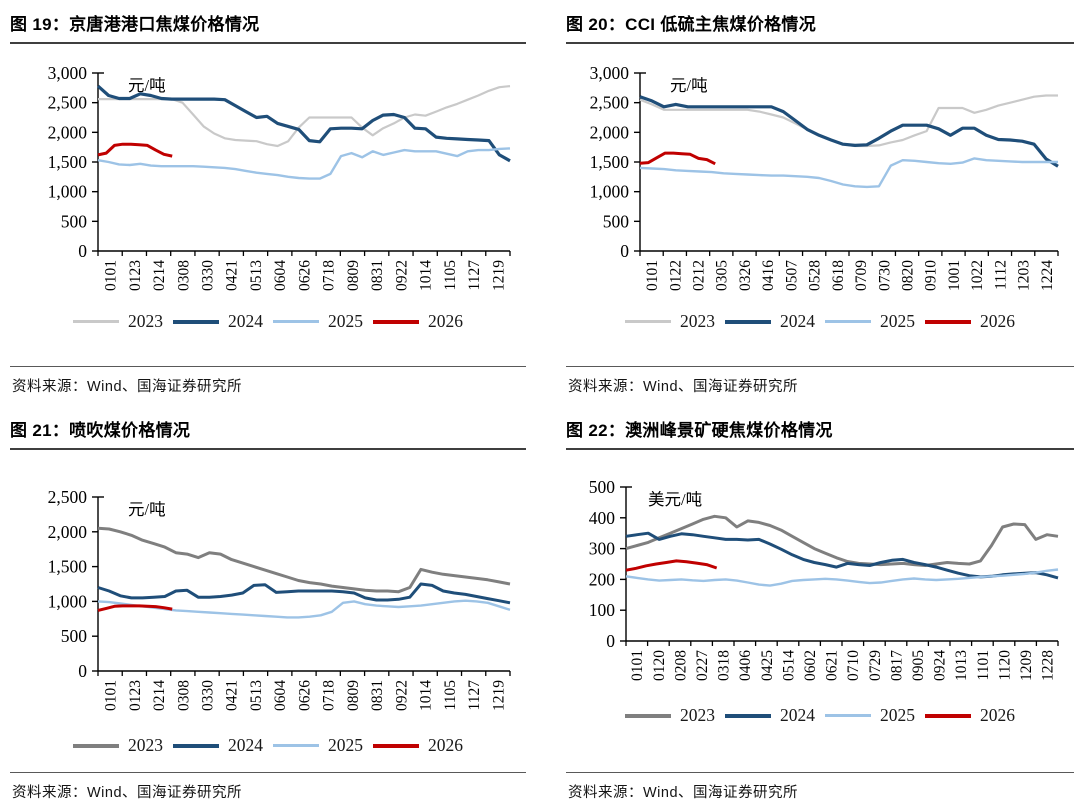 The height and width of the screenshot is (812, 1080). What do you see at coordinates (1048, 665) in the screenshot?
I see `x-tick-label: 1228` at bounding box center [1048, 665].